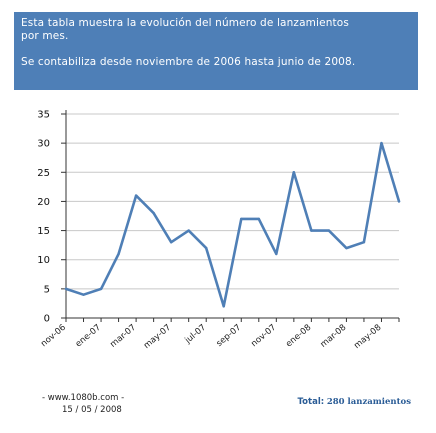  Describe the element at coordinates (92, 410) in the screenshot. I see `publish-date: 15 / 05 / 2008` at that location.